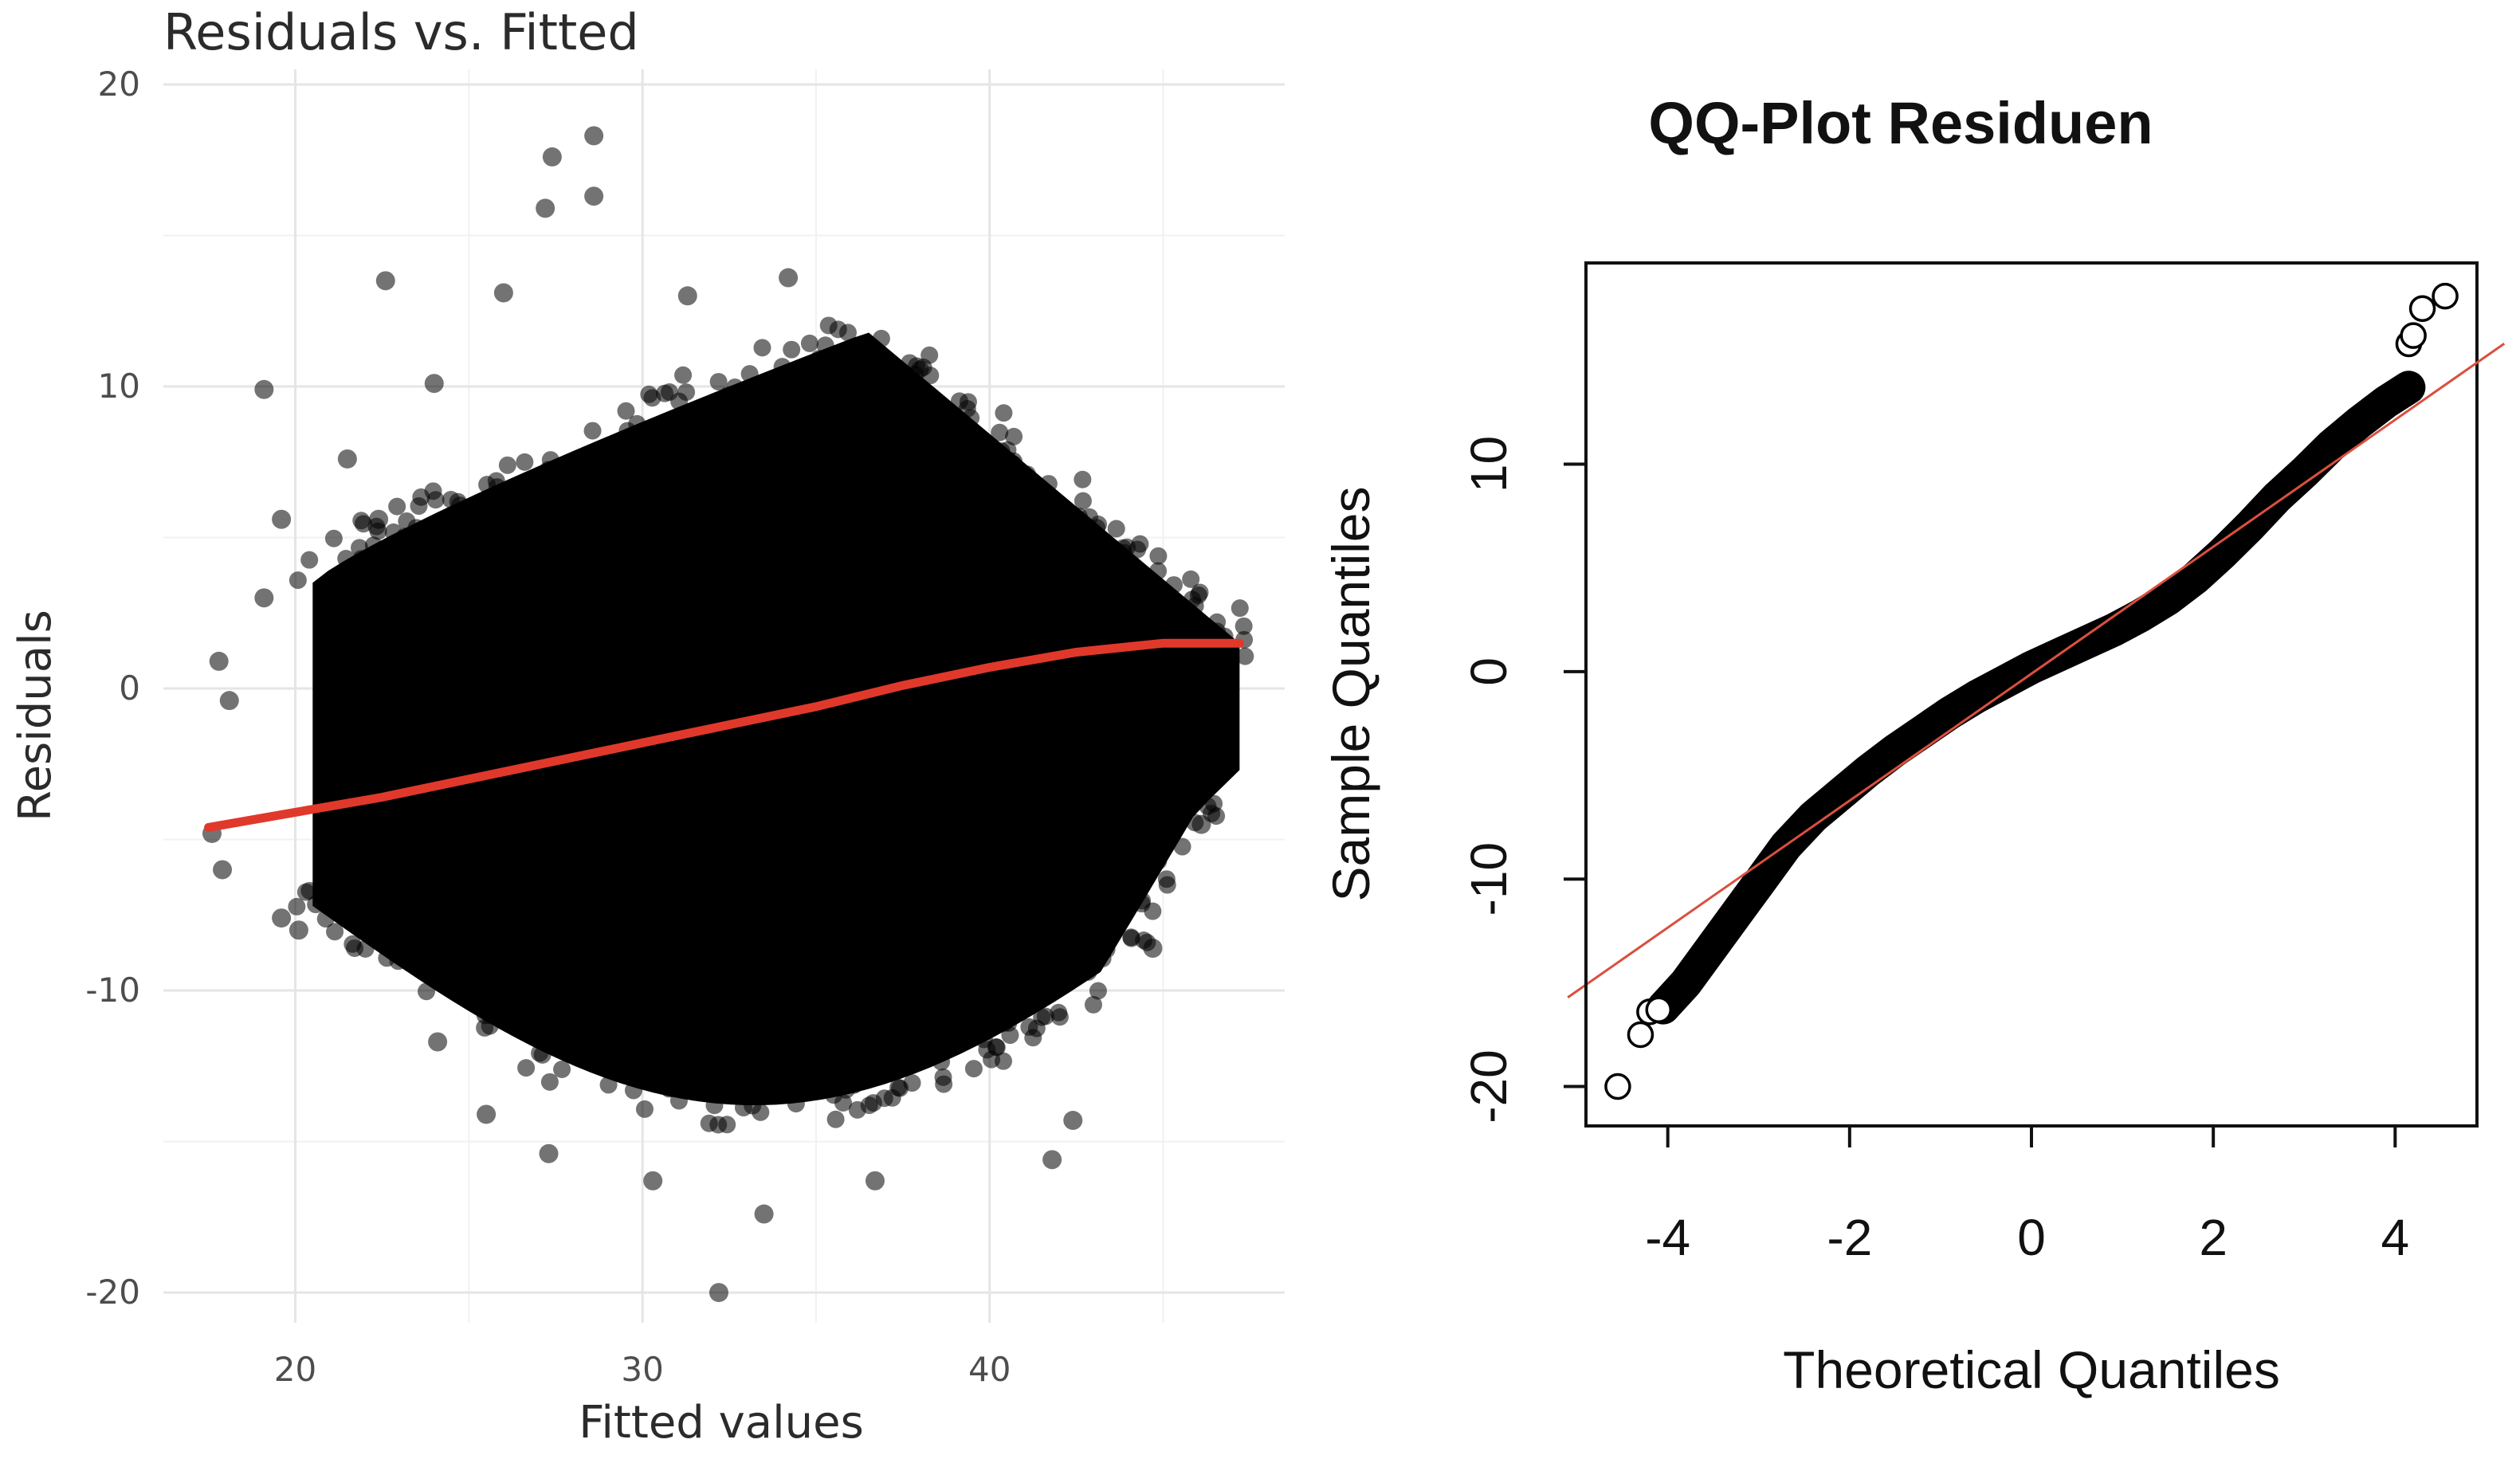  What do you see at coordinates (1489, 671) in the screenshot?
I see `qq-y-tick-label: 0` at bounding box center [1489, 671].